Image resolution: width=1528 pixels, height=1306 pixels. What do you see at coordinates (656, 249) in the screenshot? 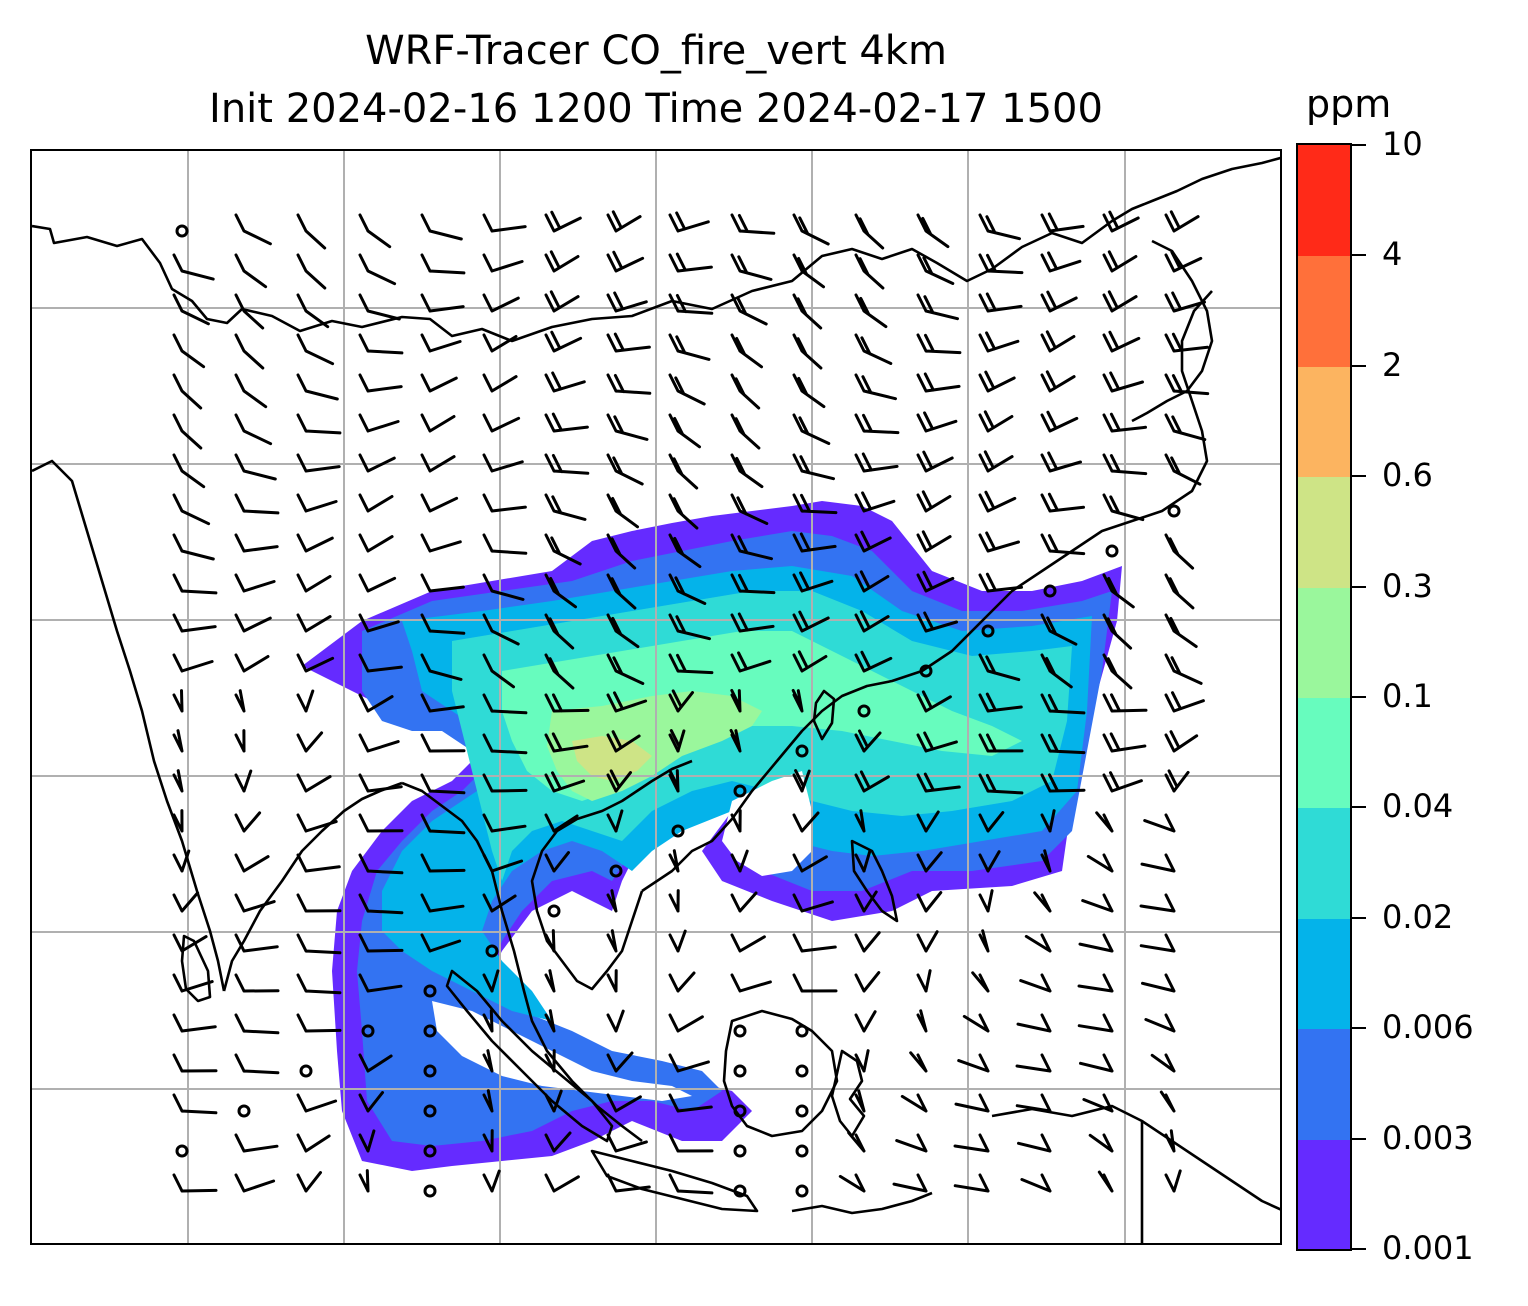
I see `coastline-asia-north` at bounding box center [656, 249].